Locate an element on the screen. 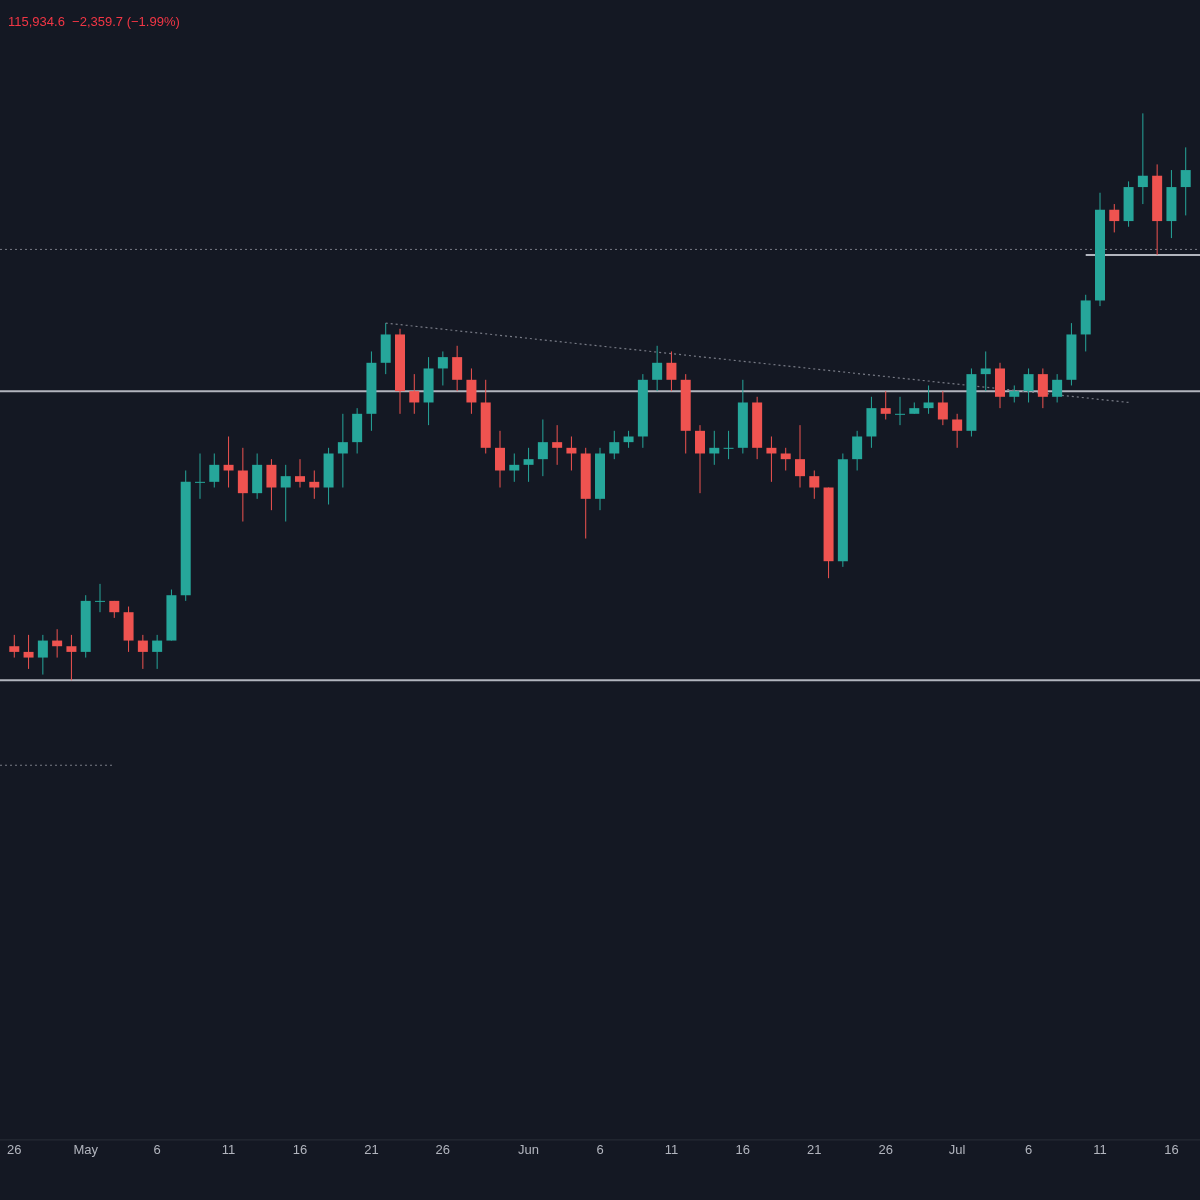 This screenshot has width=1200, height=1200. x-tick-label: Jun is located at coordinates (529, 1149).